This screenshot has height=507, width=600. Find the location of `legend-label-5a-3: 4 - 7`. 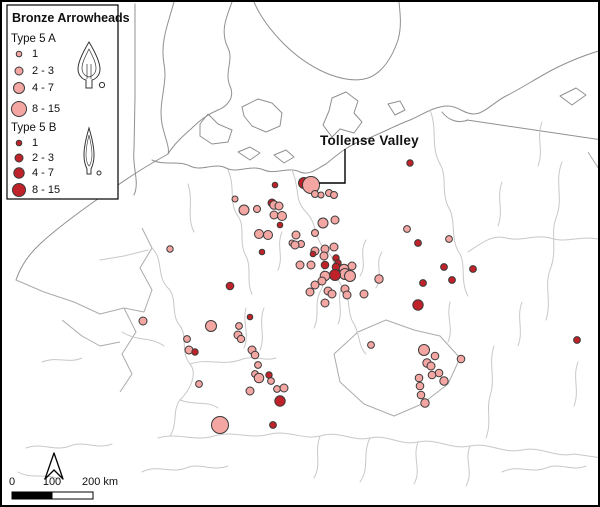

legend-label-5a-3: 4 - 7 is located at coordinates (43, 88).